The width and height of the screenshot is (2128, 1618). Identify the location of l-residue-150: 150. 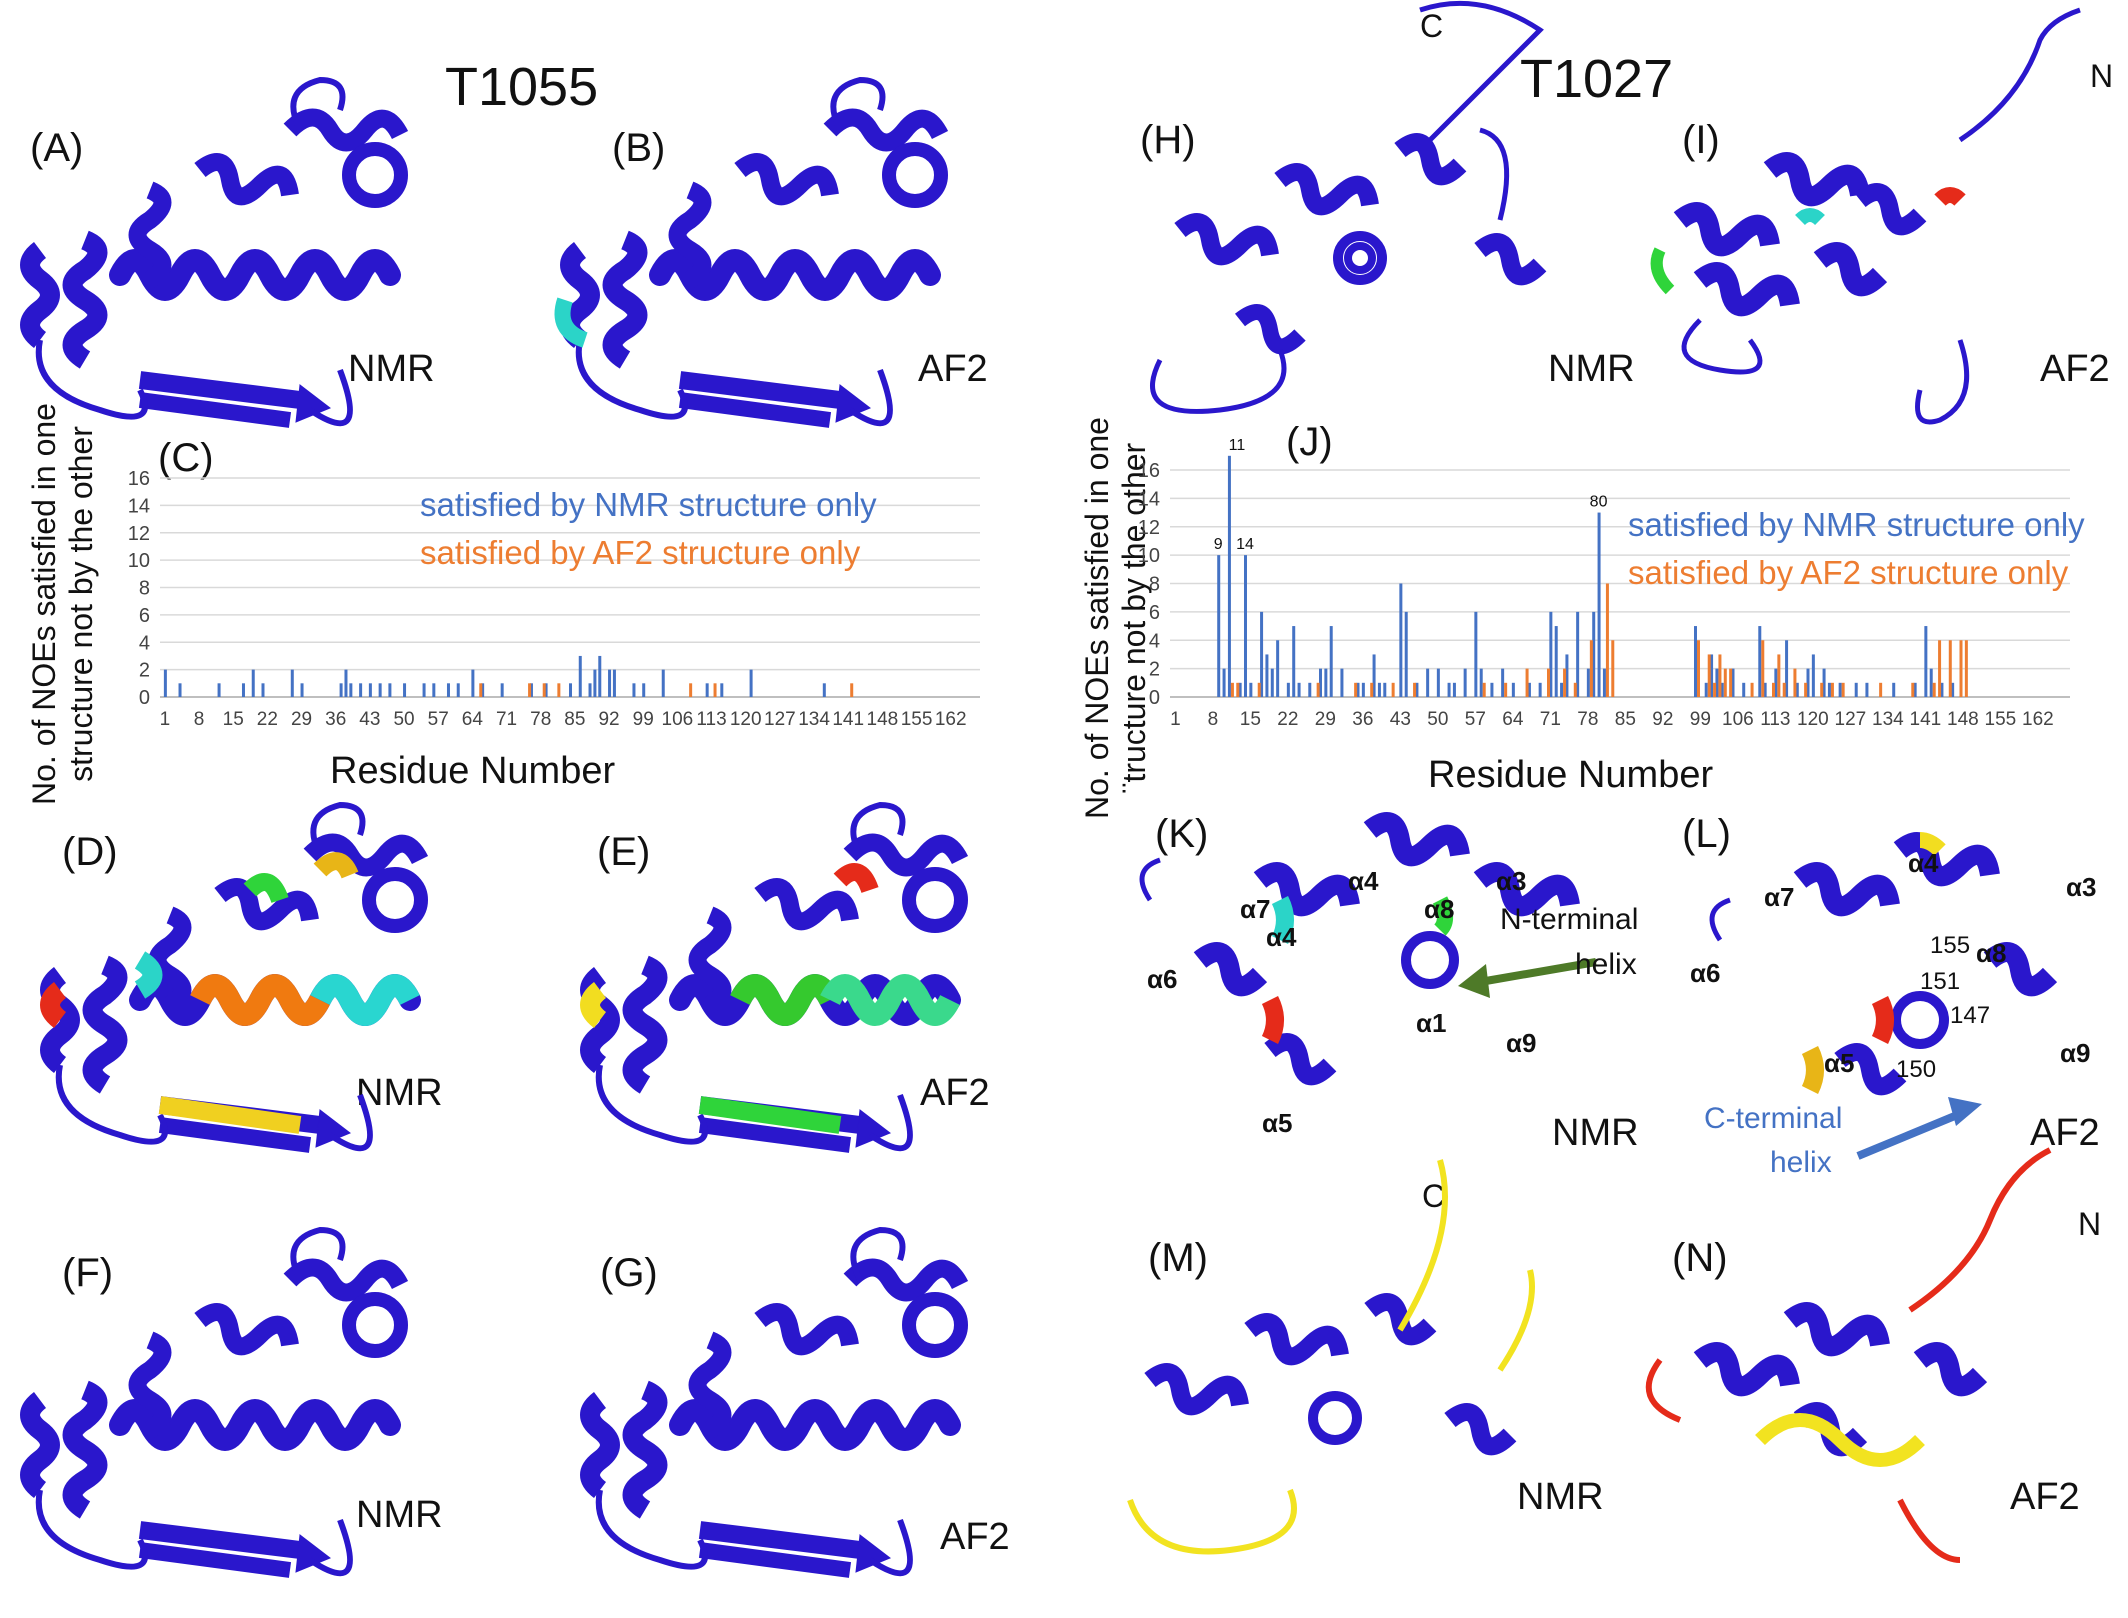
(1916, 1069).